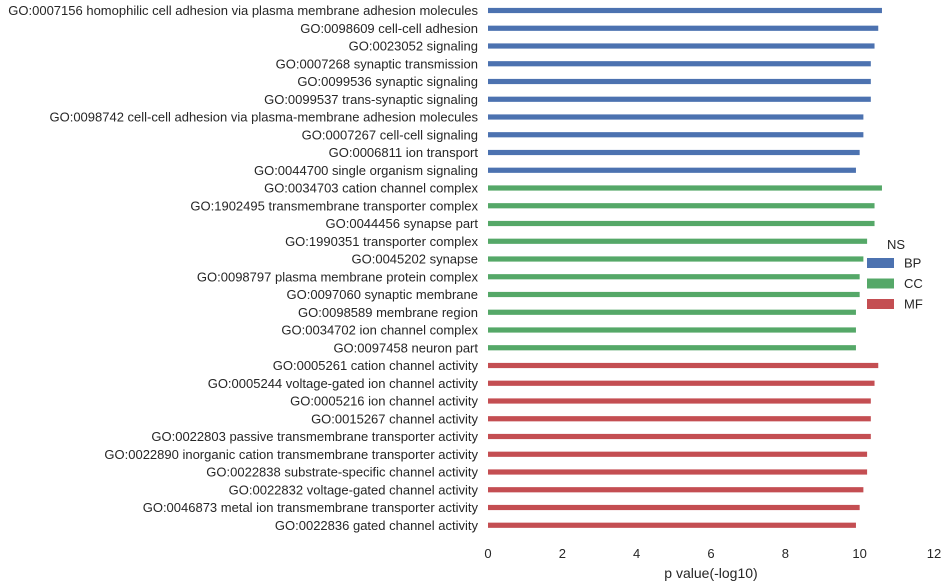  I want to click on category-label: GO:0098609 cell-cell adhesion, so click(389, 28).